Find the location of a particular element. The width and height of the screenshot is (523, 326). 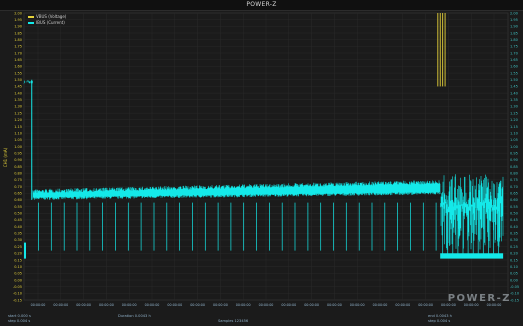

right-axis-tick-label: 2.00 is located at coordinates (514, 13).